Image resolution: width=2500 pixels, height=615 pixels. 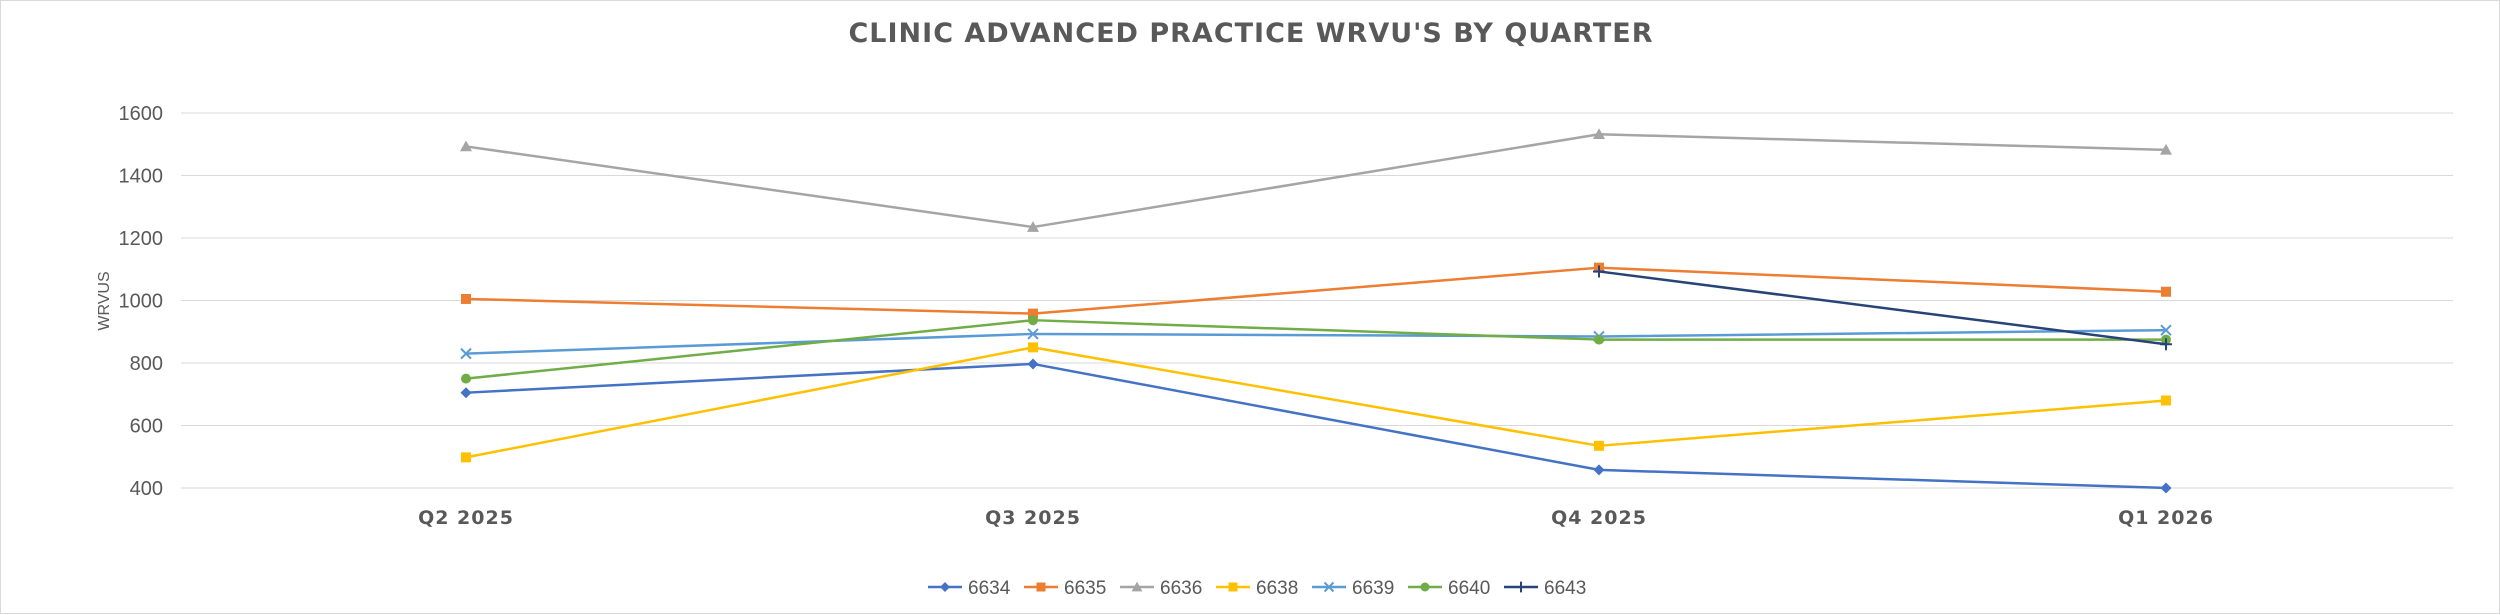 I want to click on legend-item: 6638, so click(x=1257, y=588).